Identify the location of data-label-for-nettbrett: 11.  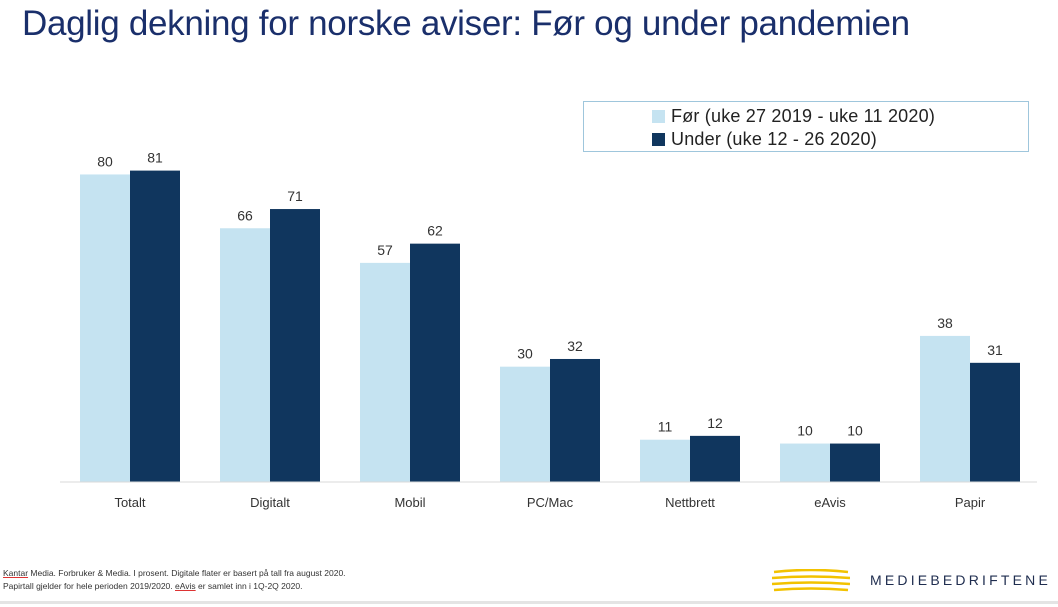
(665, 427).